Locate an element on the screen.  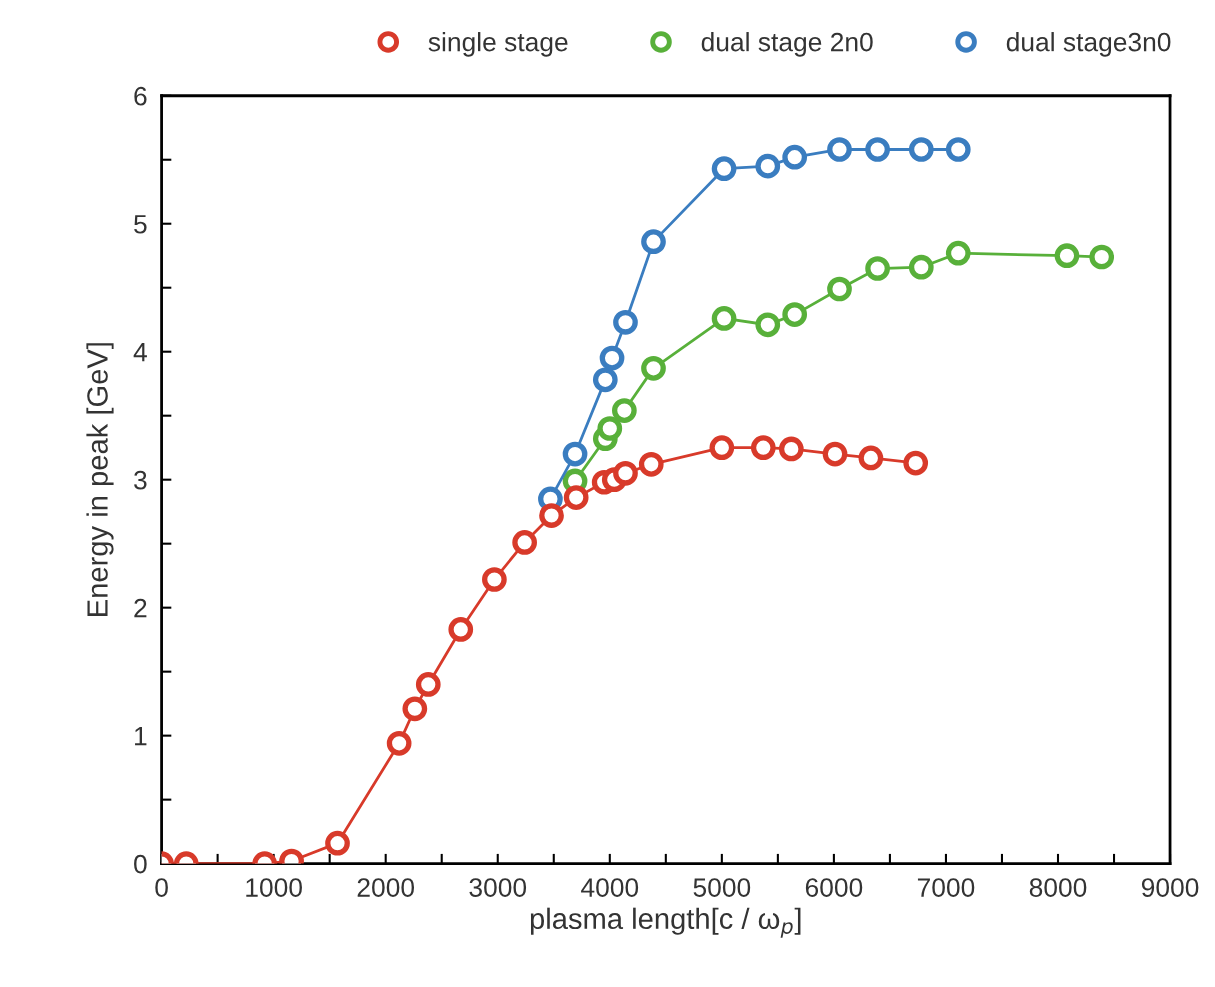
legend-label: dual stage3n0 is located at coordinates (1088, 44).